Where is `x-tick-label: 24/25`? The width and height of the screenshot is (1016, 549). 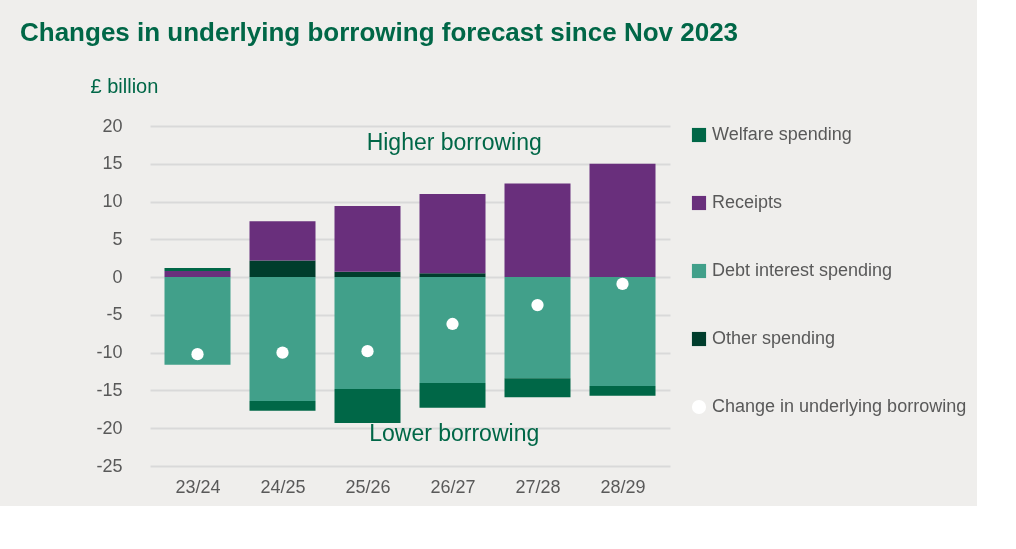 x-tick-label: 24/25 is located at coordinates (283, 486).